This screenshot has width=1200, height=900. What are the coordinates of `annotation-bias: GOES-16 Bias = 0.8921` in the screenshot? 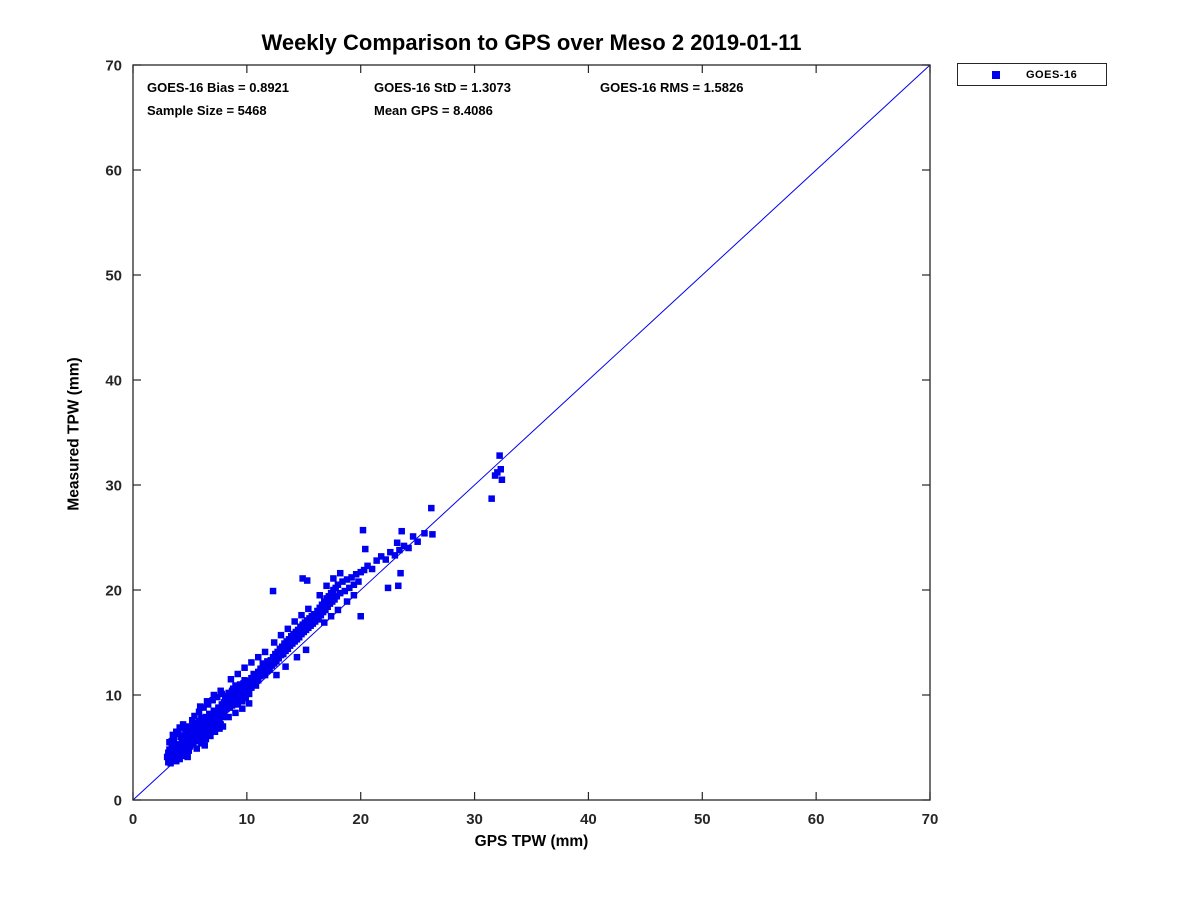 It's located at (218, 87).